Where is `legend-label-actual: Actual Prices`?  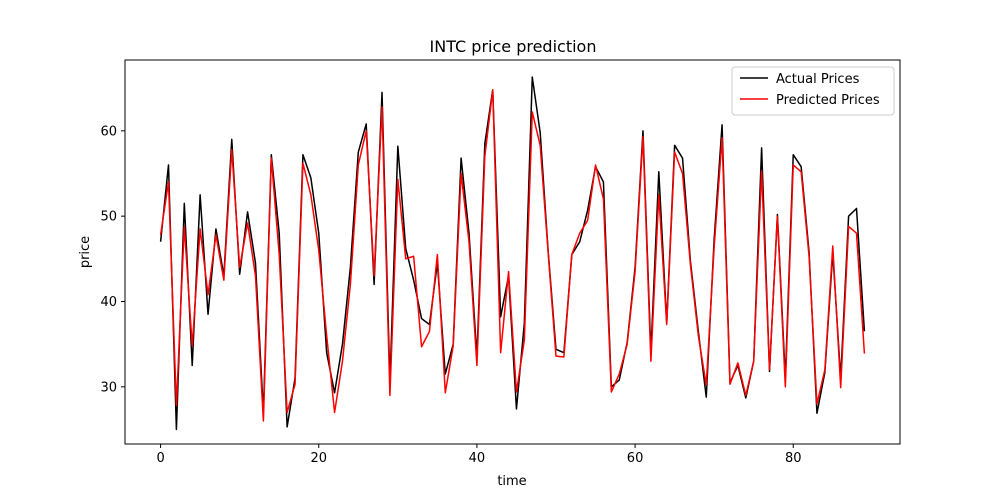 legend-label-actual: Actual Prices is located at coordinates (818, 79).